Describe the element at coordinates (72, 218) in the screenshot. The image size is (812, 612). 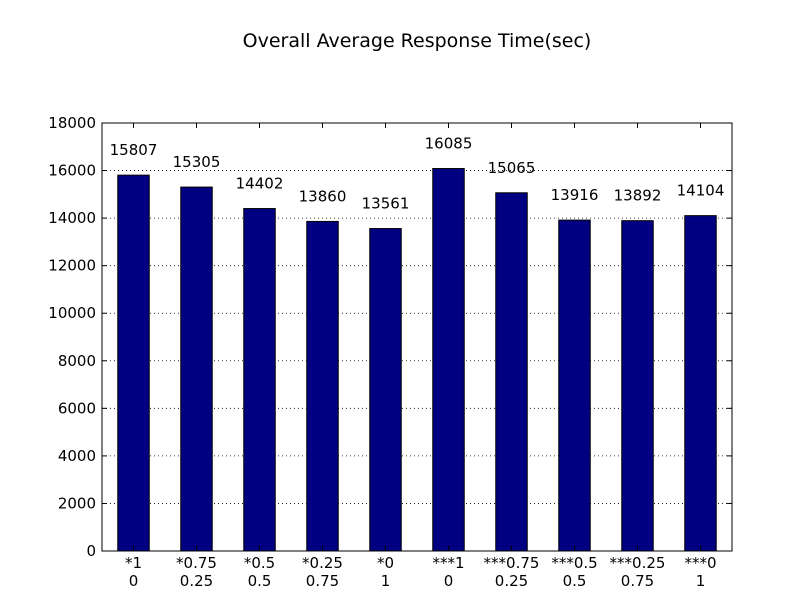
I see `y-tick-label: 14000` at that location.